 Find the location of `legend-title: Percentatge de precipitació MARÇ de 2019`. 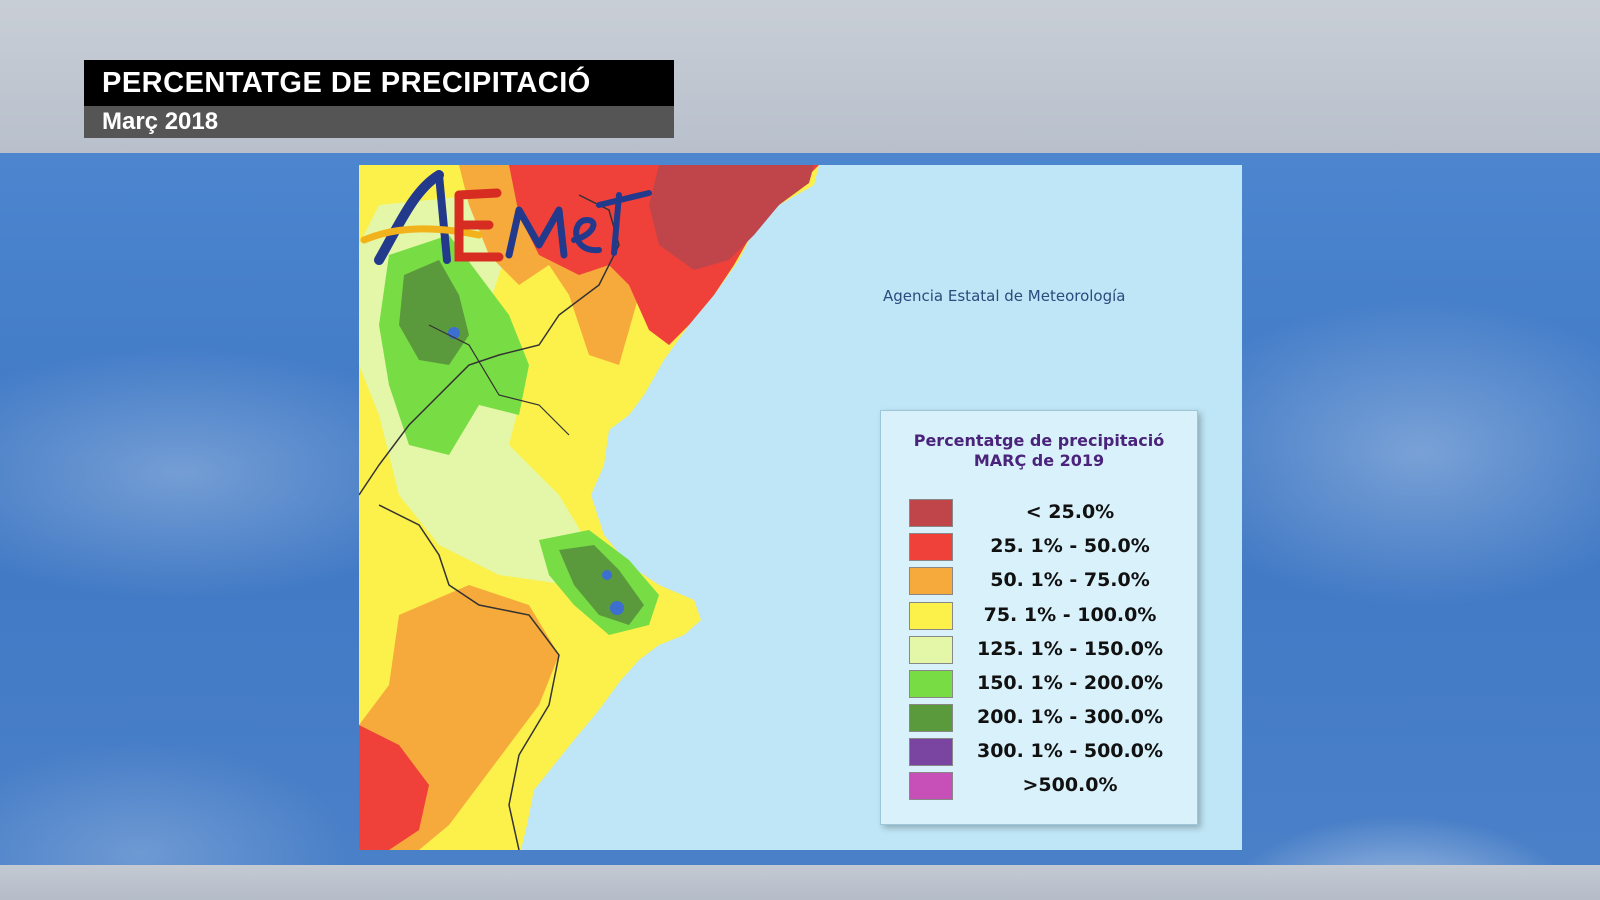

legend-title: Percentatge de precipitació MARÇ de 2019 is located at coordinates (1039, 451).